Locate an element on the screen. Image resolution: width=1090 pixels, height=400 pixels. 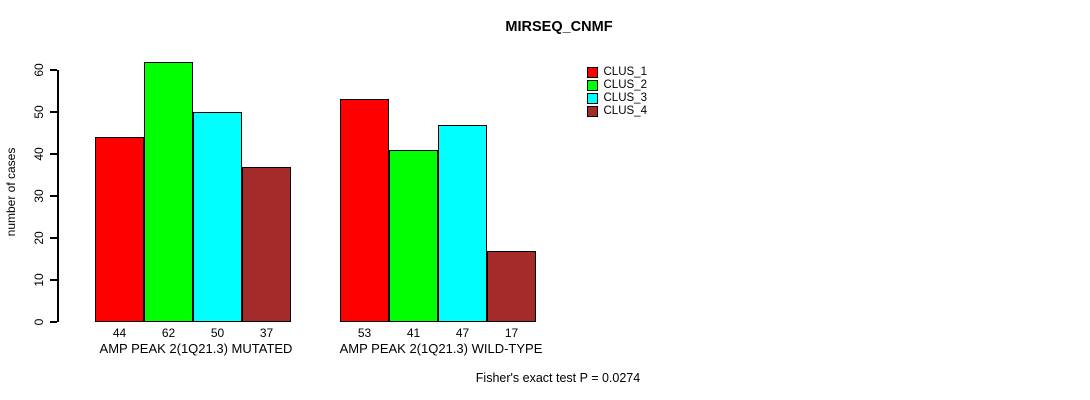
y-tick-label: 20 is located at coordinates (39, 238).